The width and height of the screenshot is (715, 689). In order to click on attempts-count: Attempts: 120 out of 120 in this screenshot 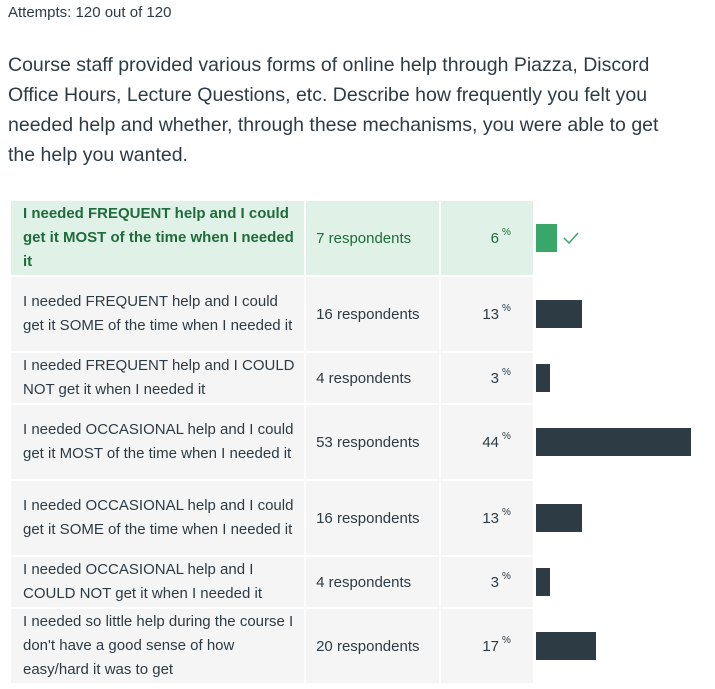, I will do `click(90, 12)`.